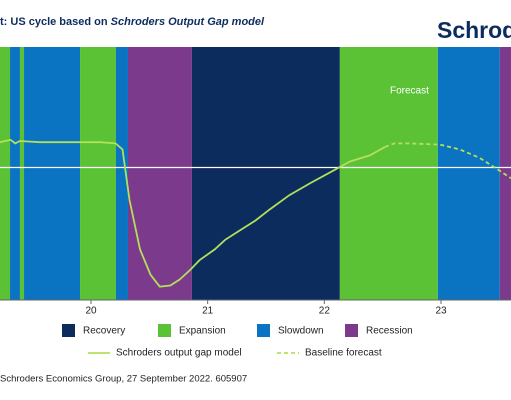 This screenshot has height=400, width=511. What do you see at coordinates (325, 311) in the screenshot?
I see `x-tick-label: 22` at bounding box center [325, 311].